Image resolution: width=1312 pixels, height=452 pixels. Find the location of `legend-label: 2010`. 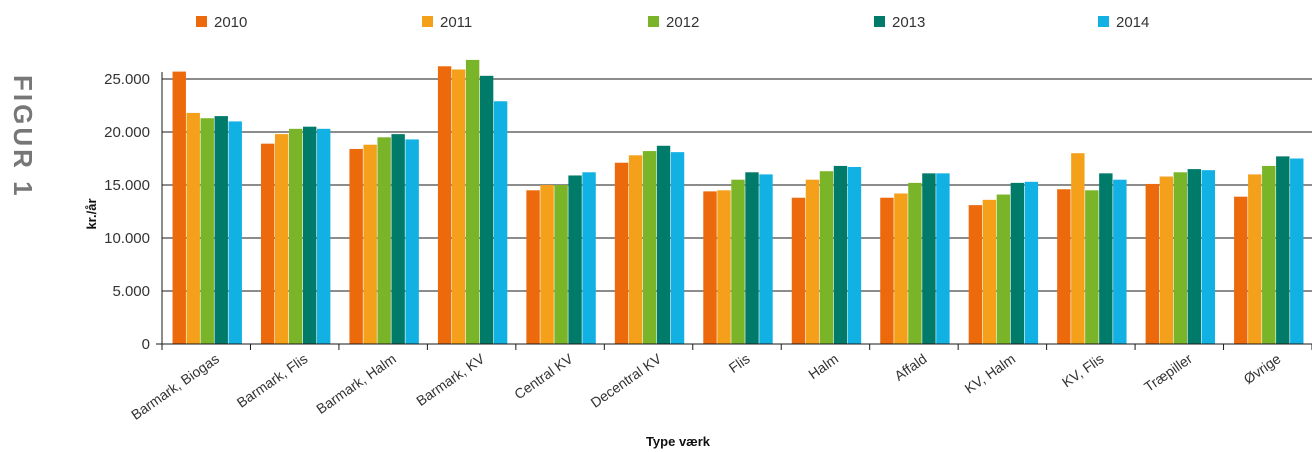

legend-label: 2010 is located at coordinates (230, 22).